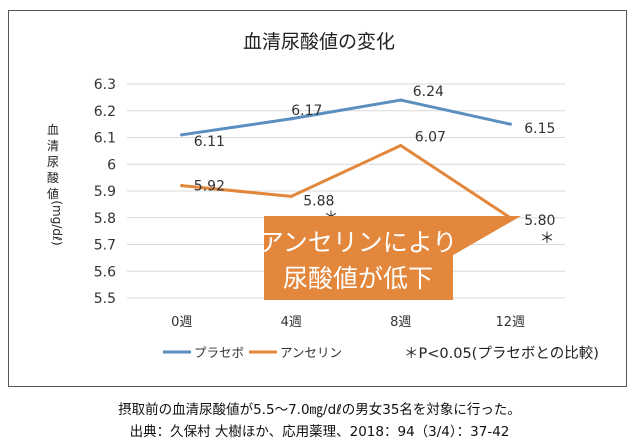 The image size is (639, 443). What do you see at coordinates (510, 322) in the screenshot?
I see `x-tick-label: 12週` at bounding box center [510, 322].